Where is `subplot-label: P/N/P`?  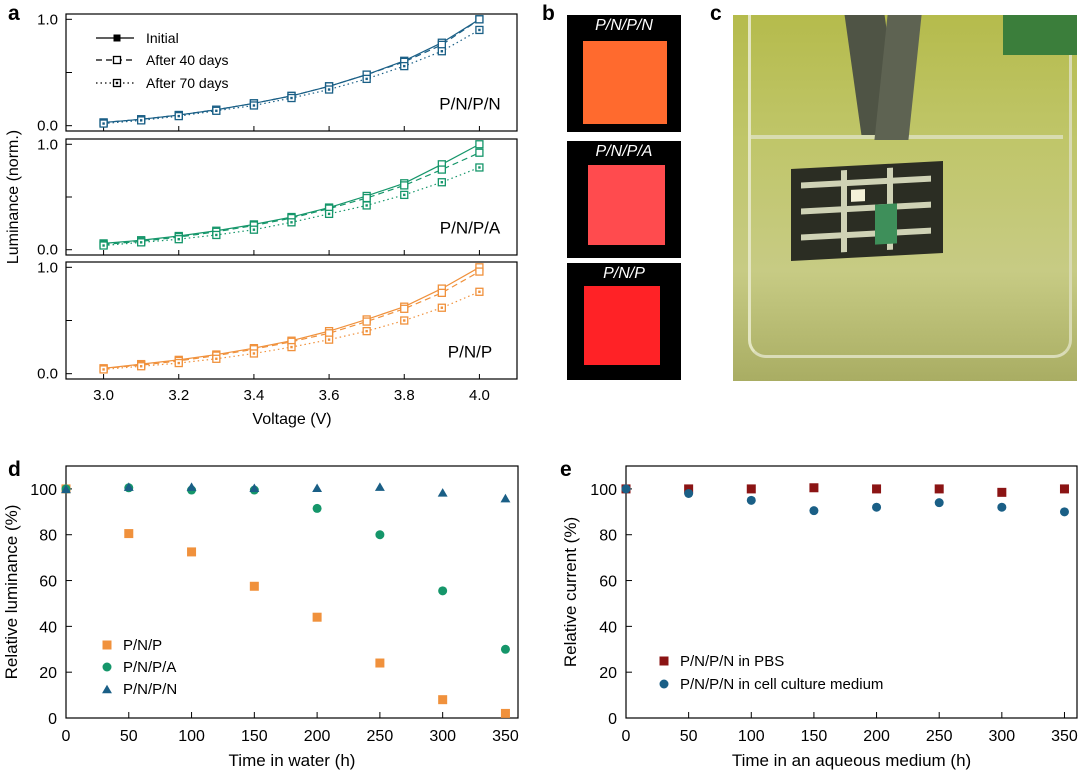
subplot-label: P/N/P is located at coordinates (470, 351).